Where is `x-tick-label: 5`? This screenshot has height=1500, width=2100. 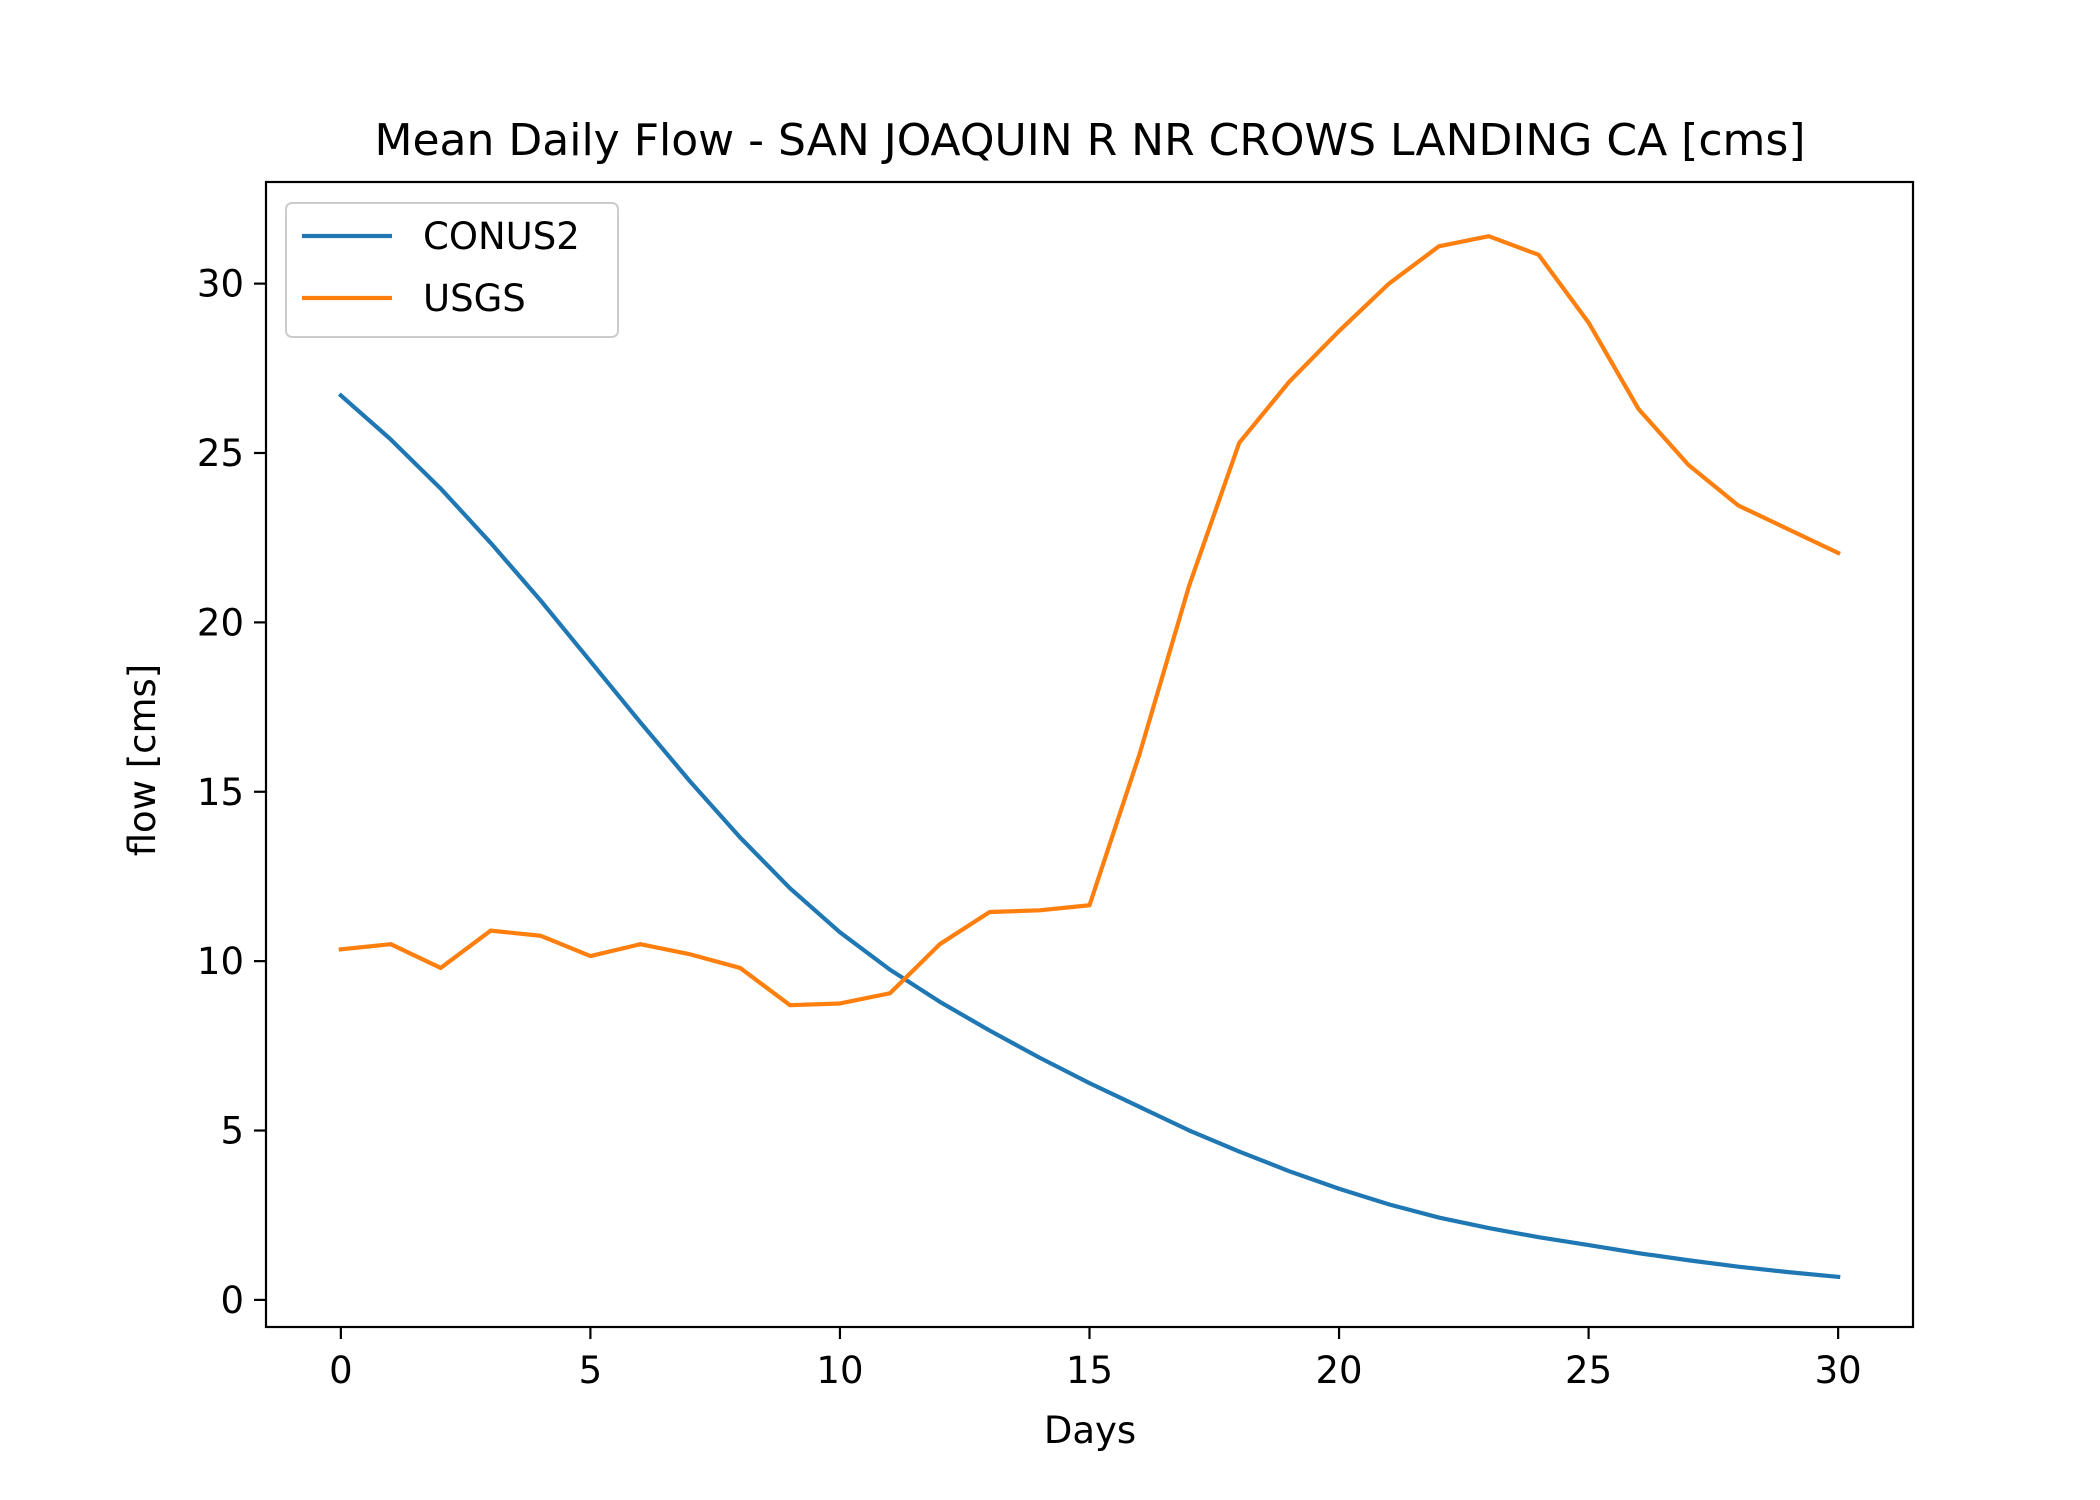 x-tick-label: 5 is located at coordinates (591, 1370).